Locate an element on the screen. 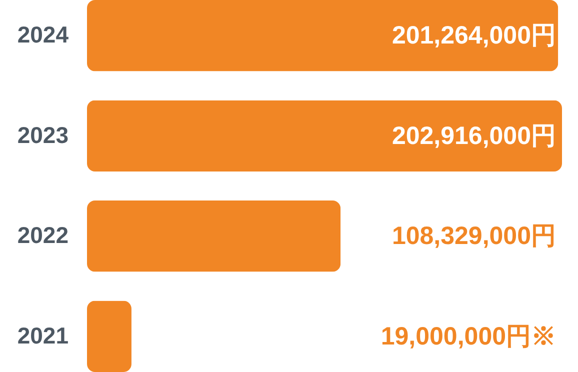  data-label: 108,329,000円 is located at coordinates (474, 236).